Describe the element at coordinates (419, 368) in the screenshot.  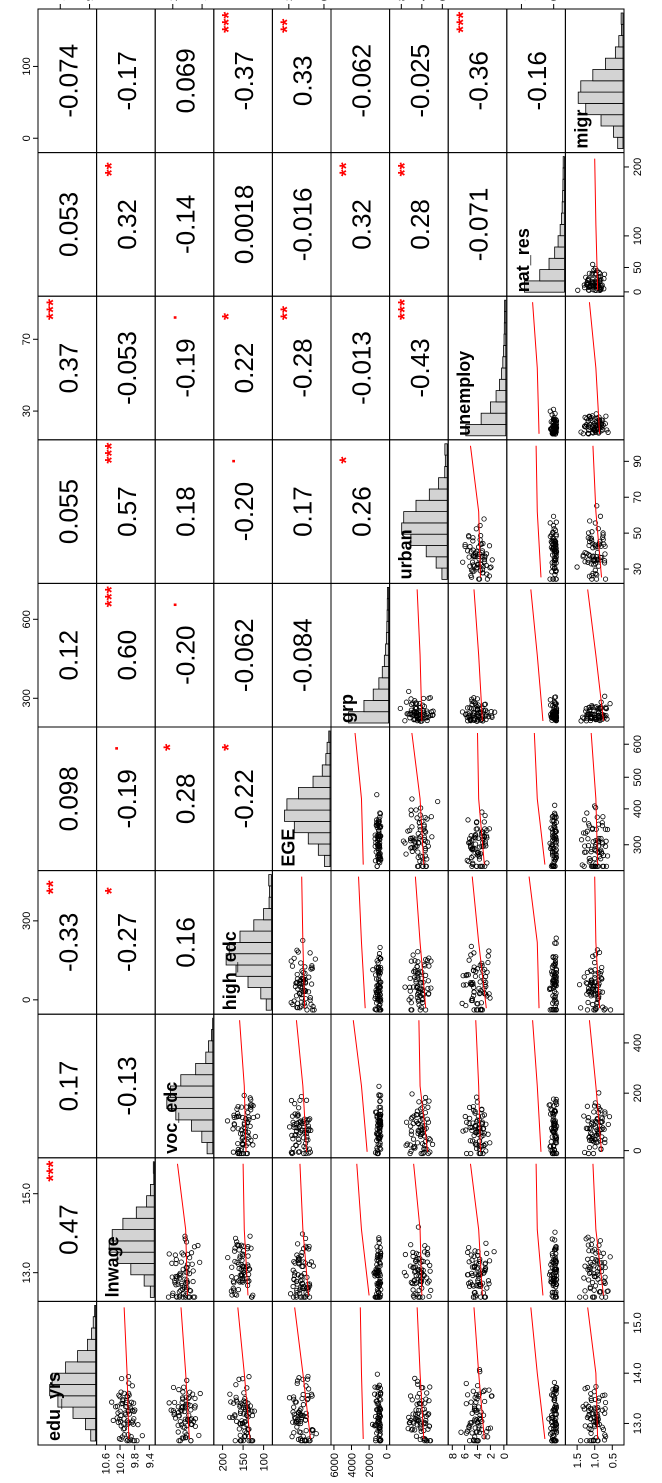
I see `matrix-cell-urban-unemploy: -0.43 ***` at that location.